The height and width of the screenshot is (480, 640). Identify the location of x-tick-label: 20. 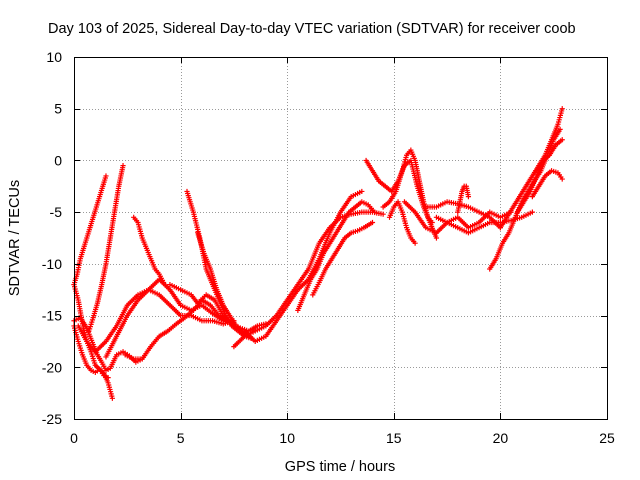
(501, 438).